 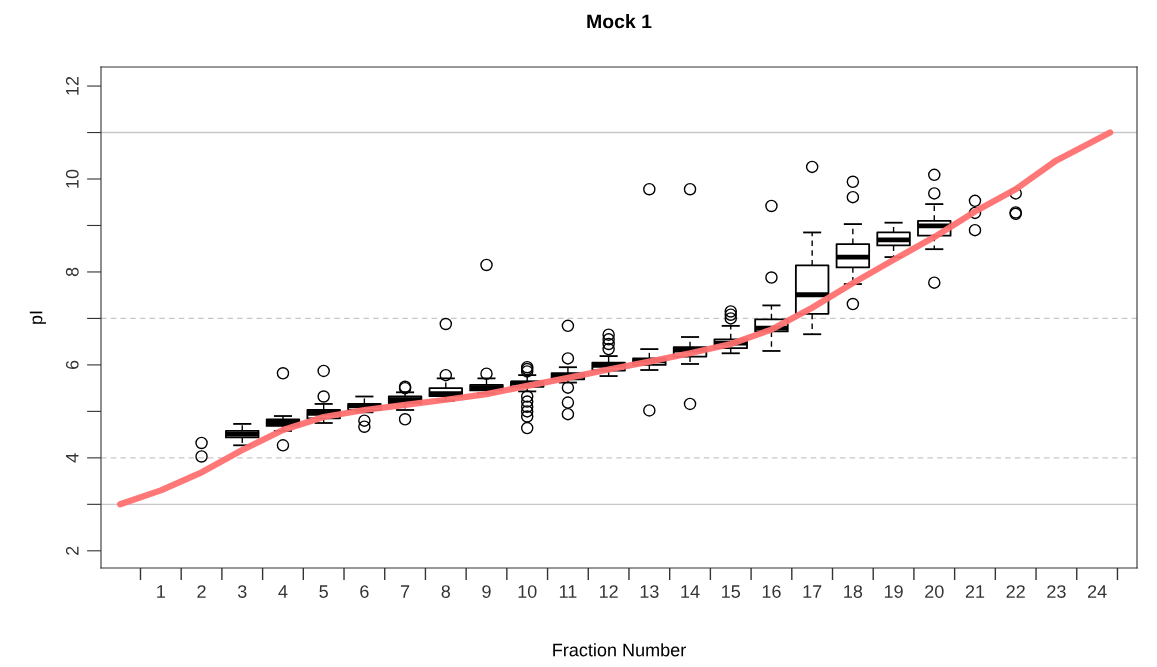 I want to click on x-tick-label: 10, so click(x=527, y=591).